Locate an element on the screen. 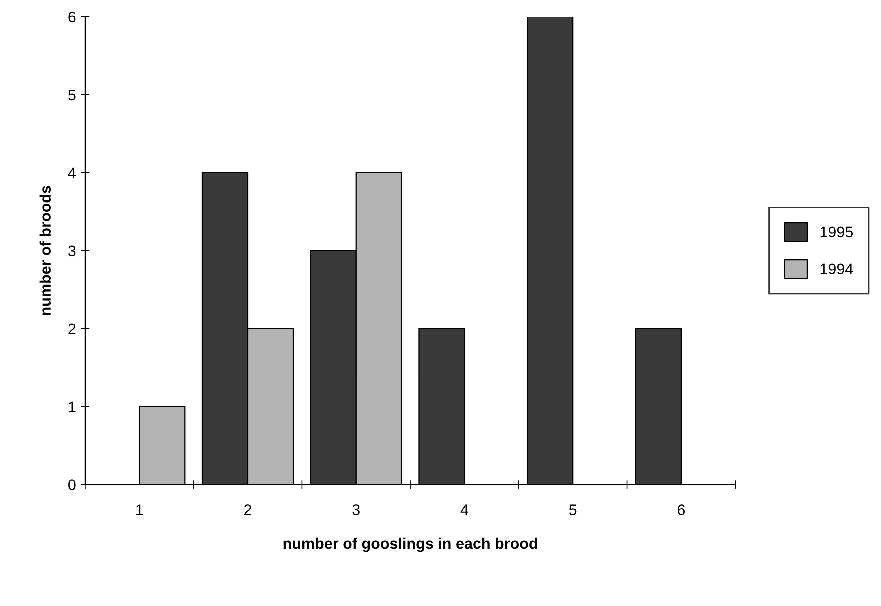 This screenshot has width=881, height=606. y-tick-label: 4 is located at coordinates (72, 173).